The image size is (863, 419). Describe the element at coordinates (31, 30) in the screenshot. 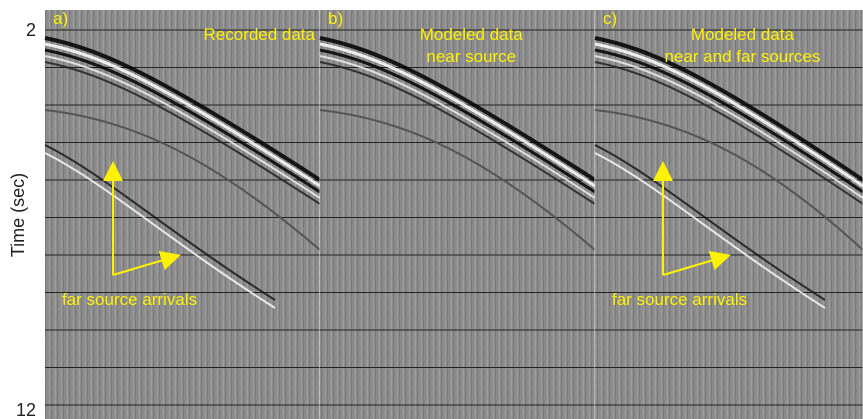

I see `y-tick-label: 2` at that location.